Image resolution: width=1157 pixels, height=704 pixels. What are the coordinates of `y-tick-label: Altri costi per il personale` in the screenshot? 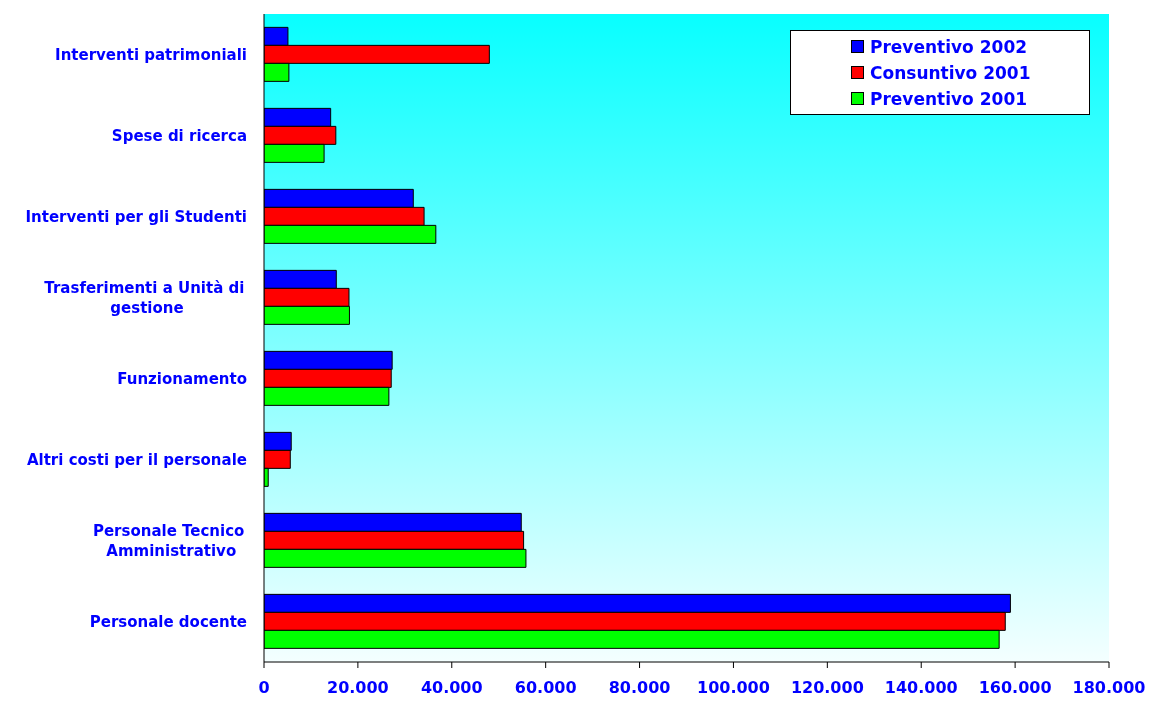 It's located at (137, 459).